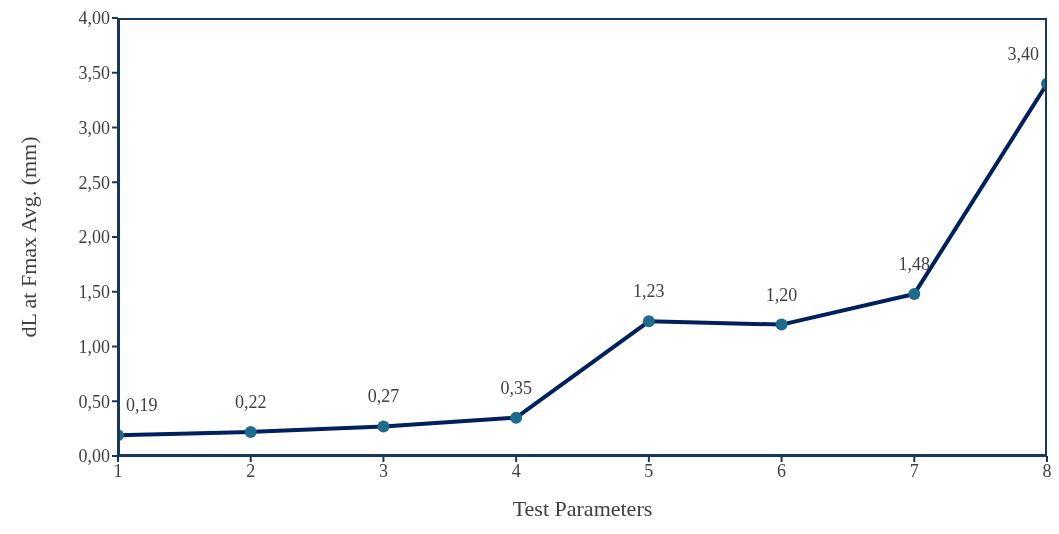 The image size is (1059, 534). Describe the element at coordinates (28, 237) in the screenshot. I see `y-axis-title: dL at Fmax Avg. (mm)` at that location.